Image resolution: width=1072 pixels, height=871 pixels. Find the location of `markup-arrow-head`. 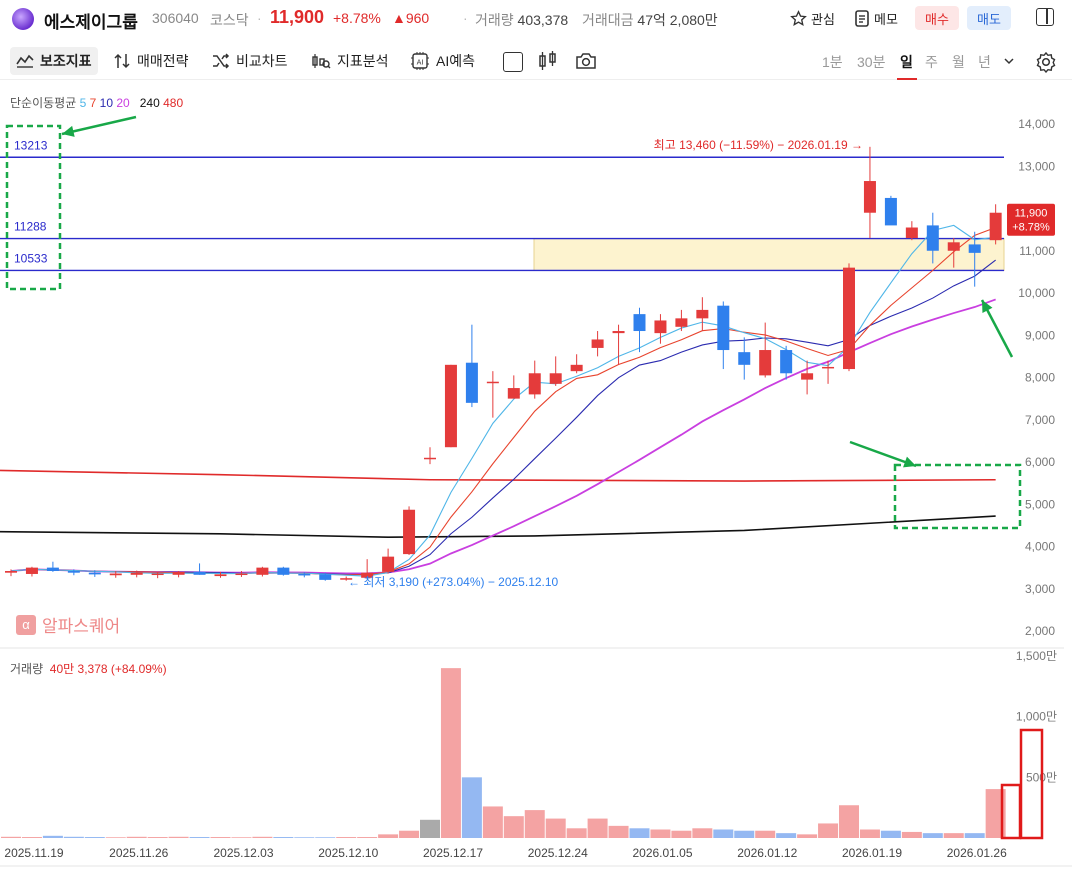

markup-arrow-head is located at coordinates (987, 306).